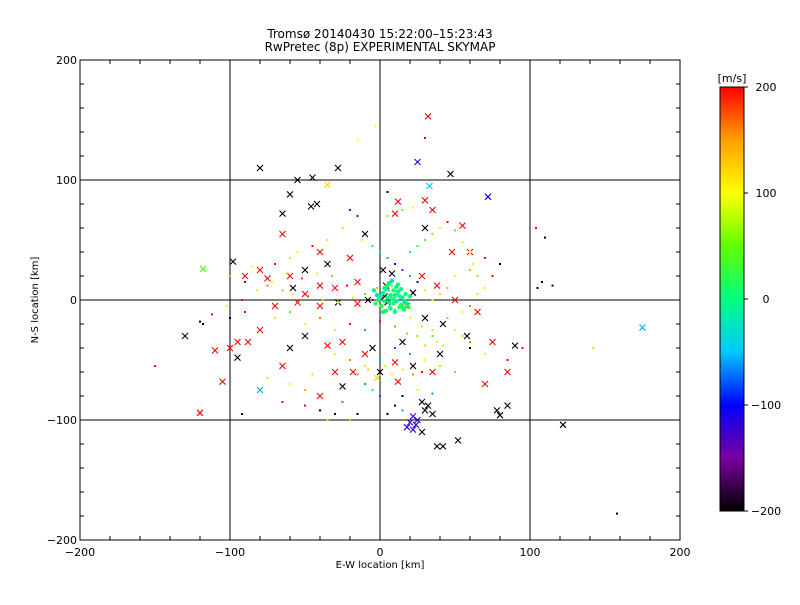 The width and height of the screenshot is (800, 605). What do you see at coordinates (766, 193) in the screenshot?
I see `colorbar-tick-label: 100` at bounding box center [766, 193].